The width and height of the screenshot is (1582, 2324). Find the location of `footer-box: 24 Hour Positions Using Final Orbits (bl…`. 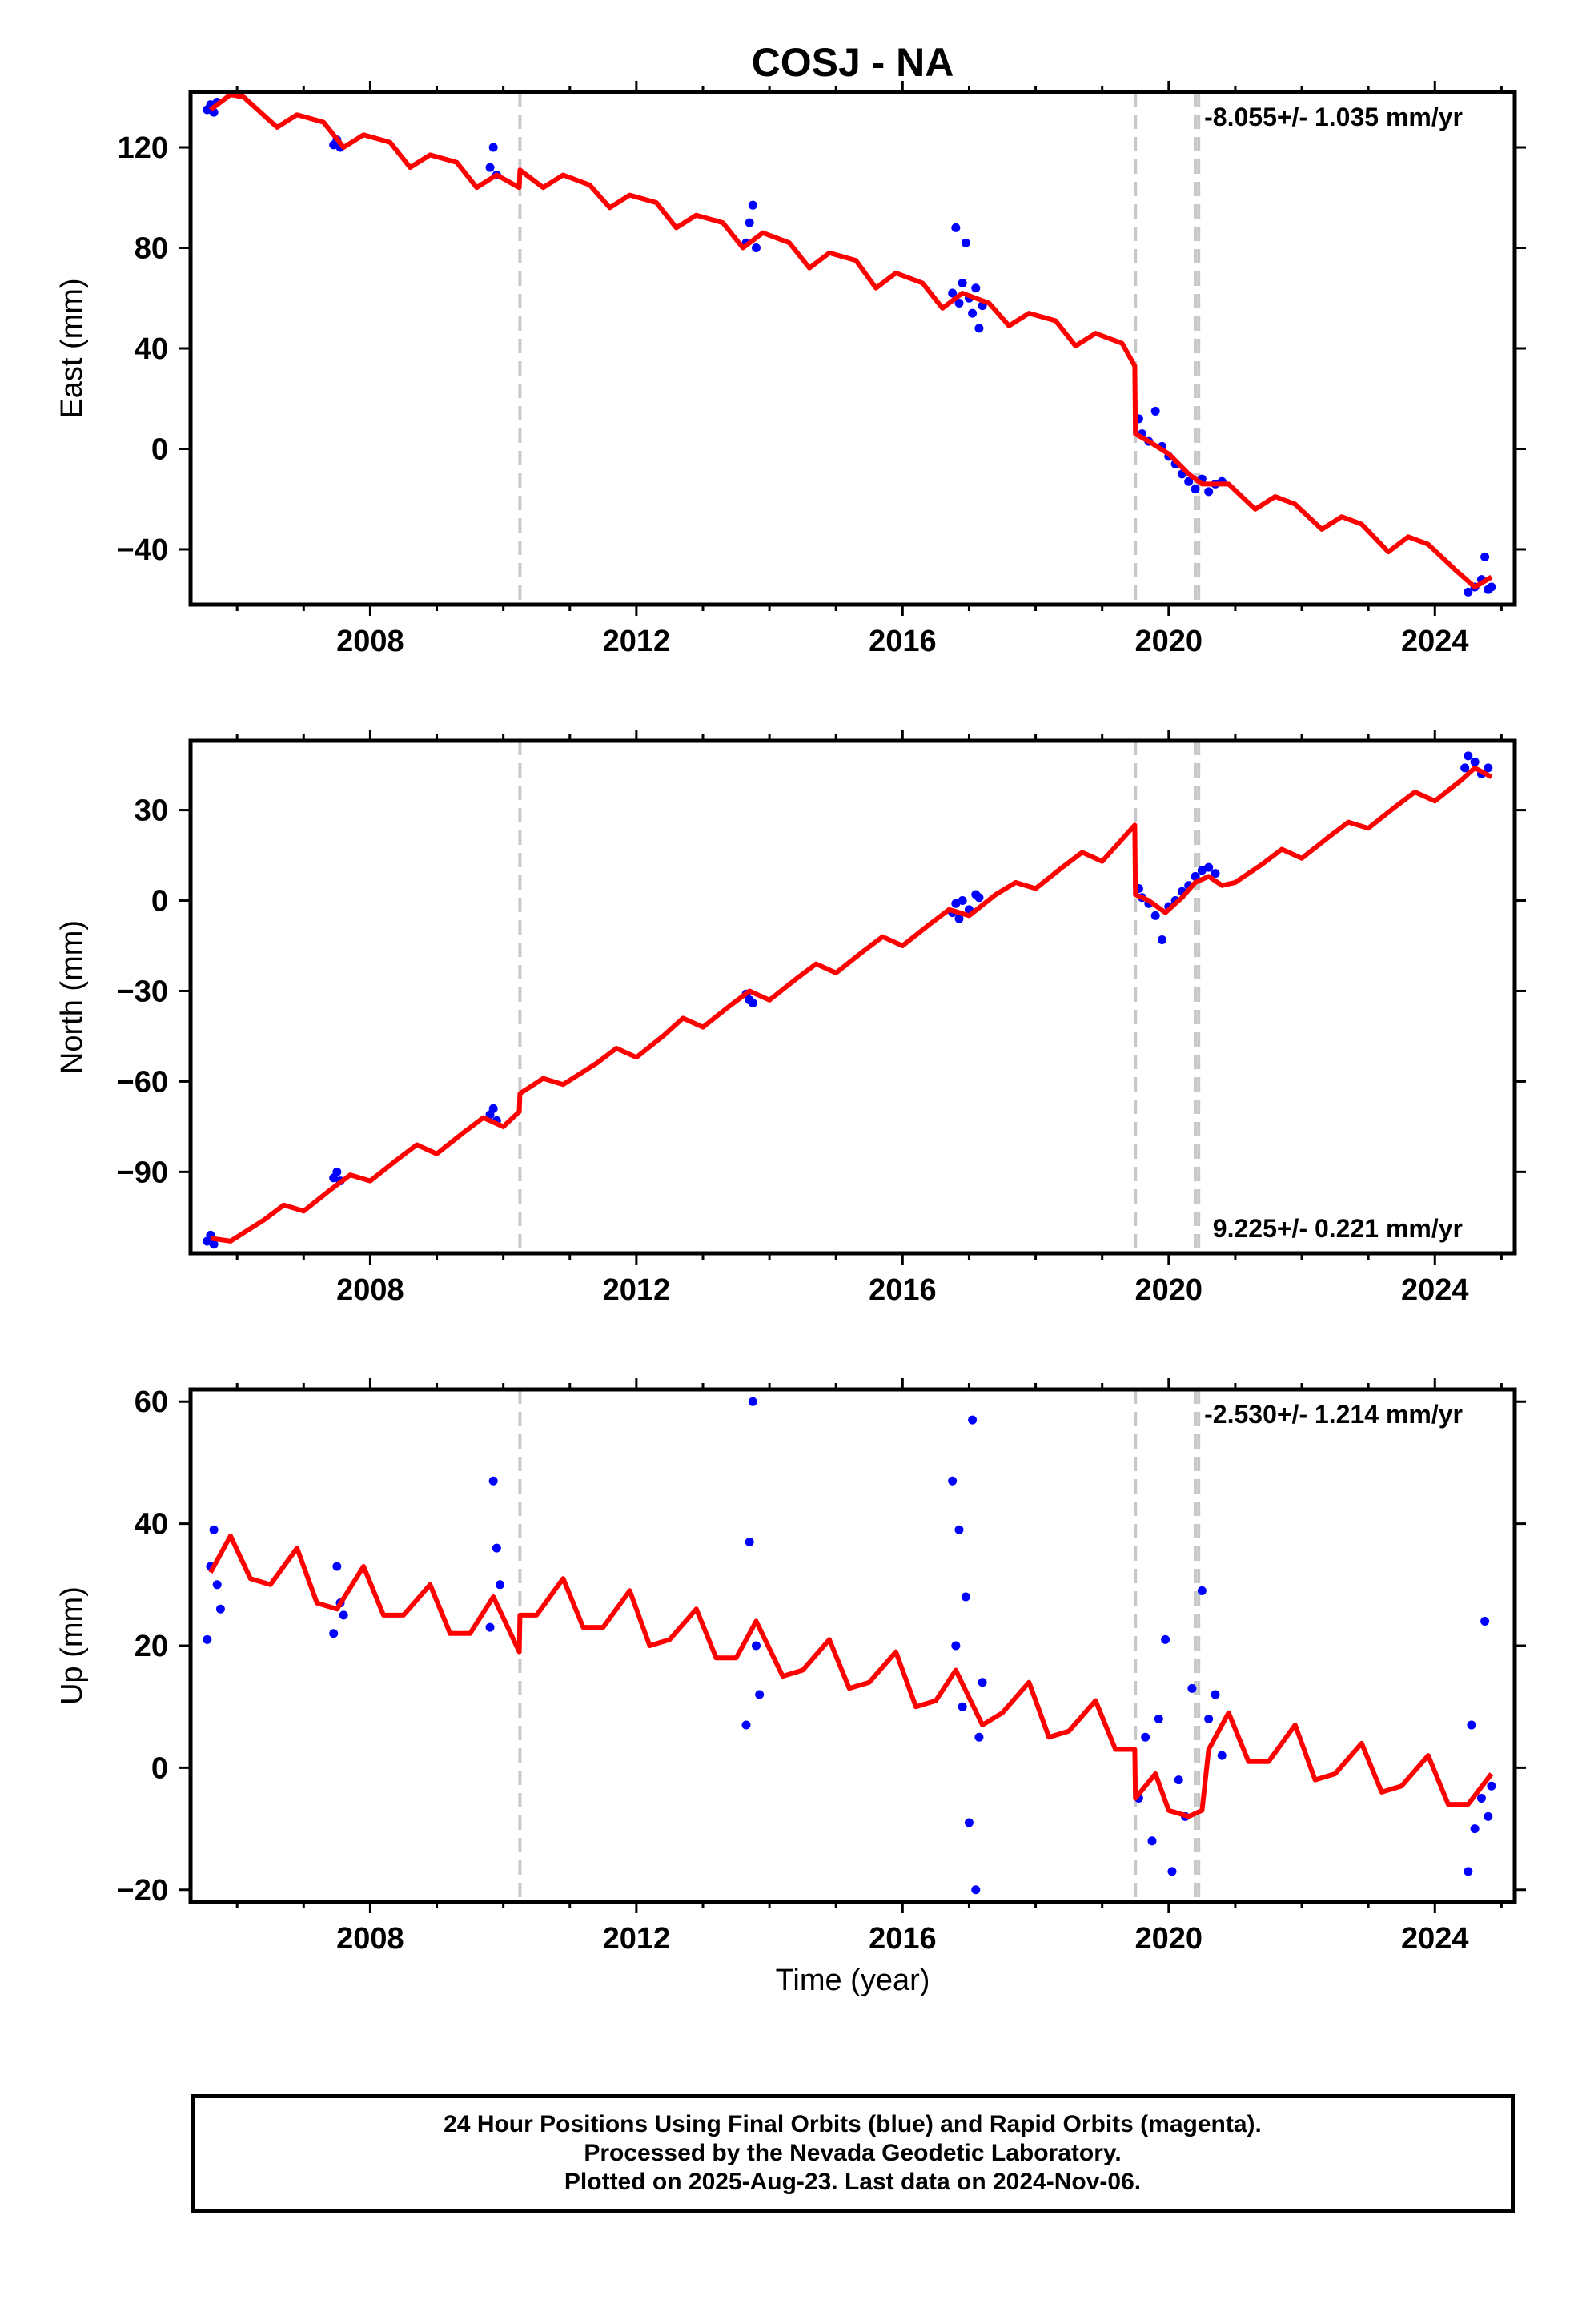

footer-box: 24 Hour Positions Using Final Orbits (bl… is located at coordinates (853, 2153).